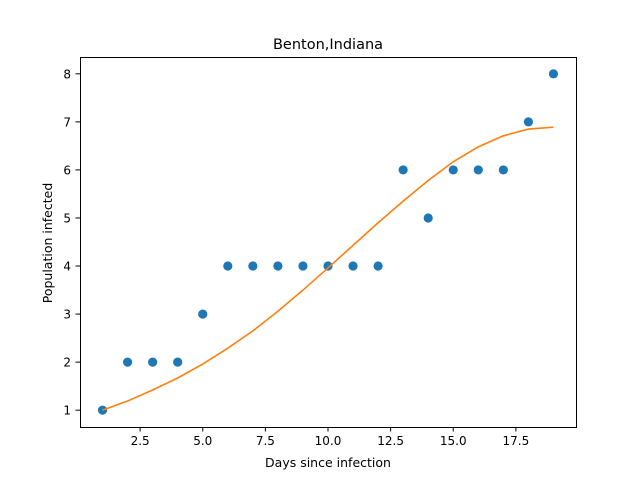 This screenshot has width=640, height=480. I want to click on x-tick-label: 15.0, so click(453, 441).